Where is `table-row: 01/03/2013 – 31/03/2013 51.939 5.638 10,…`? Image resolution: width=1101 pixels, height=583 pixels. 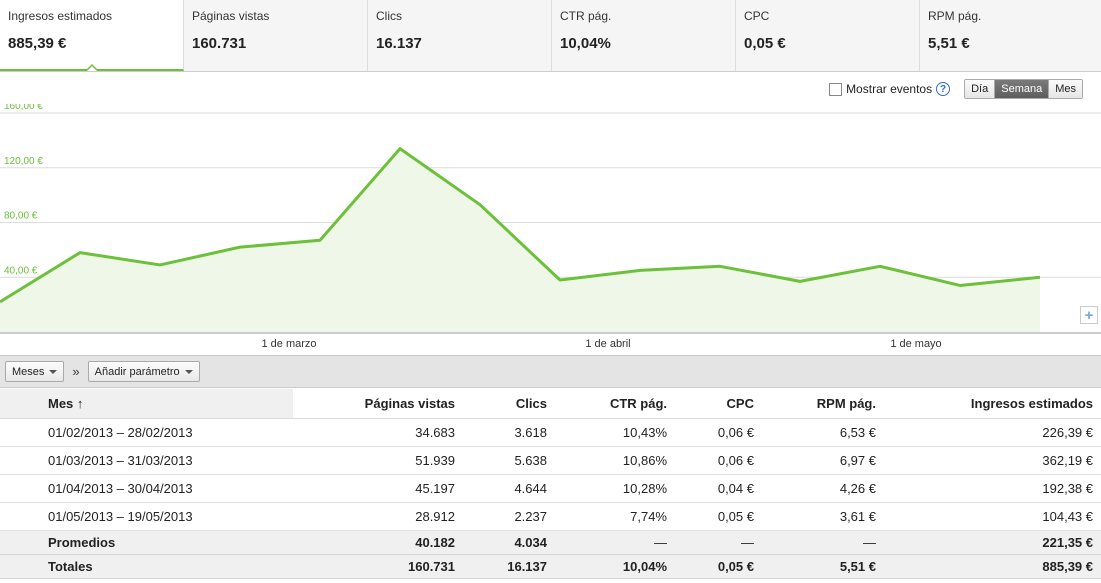 table-row: 01/03/2013 – 31/03/2013 51.939 5.638 10,… is located at coordinates (550, 460).